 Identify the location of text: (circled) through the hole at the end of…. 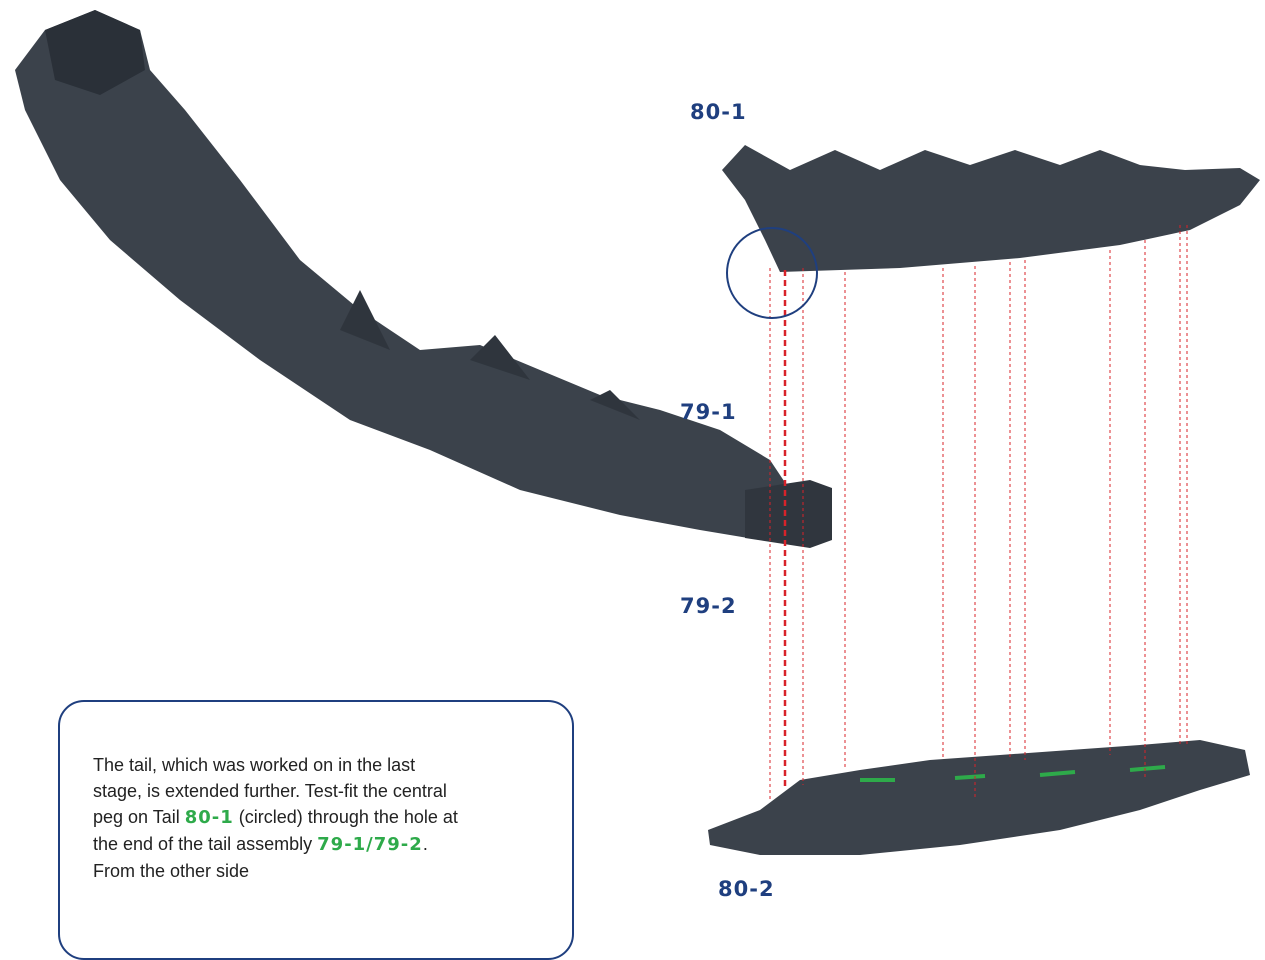
(275, 830).